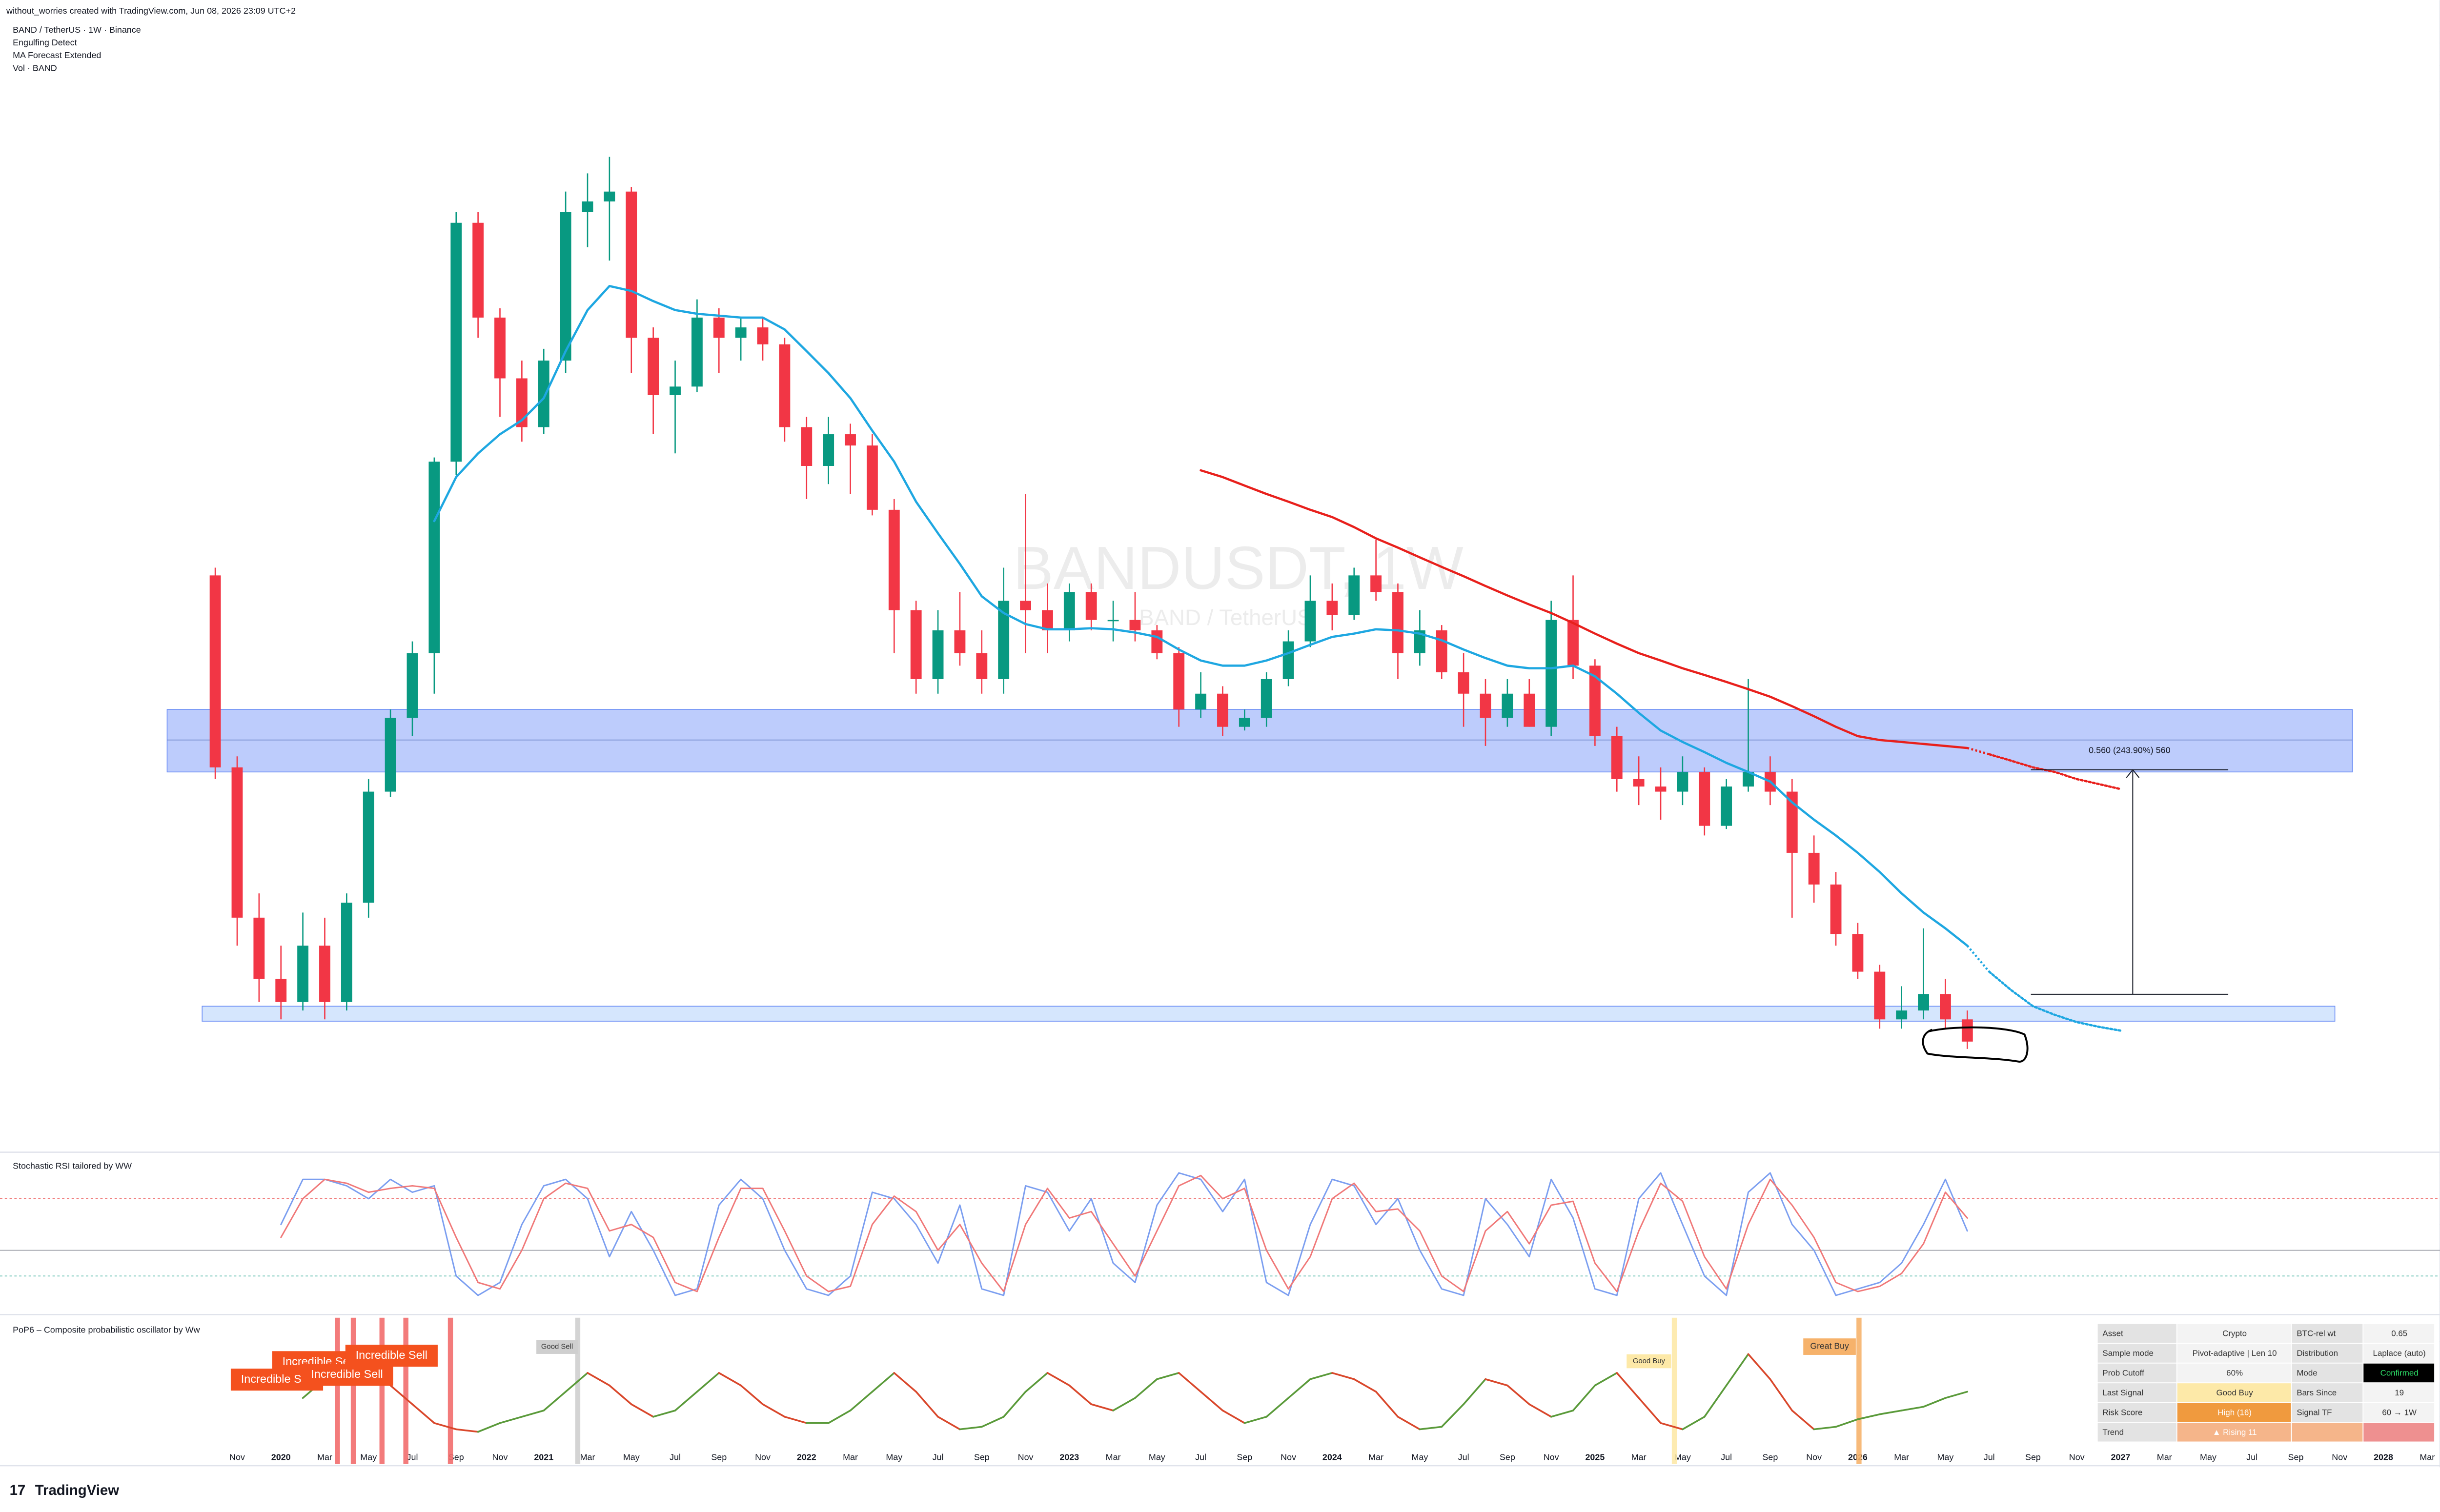  What do you see at coordinates (1259, 741) in the screenshot?
I see `zone` at bounding box center [1259, 741].